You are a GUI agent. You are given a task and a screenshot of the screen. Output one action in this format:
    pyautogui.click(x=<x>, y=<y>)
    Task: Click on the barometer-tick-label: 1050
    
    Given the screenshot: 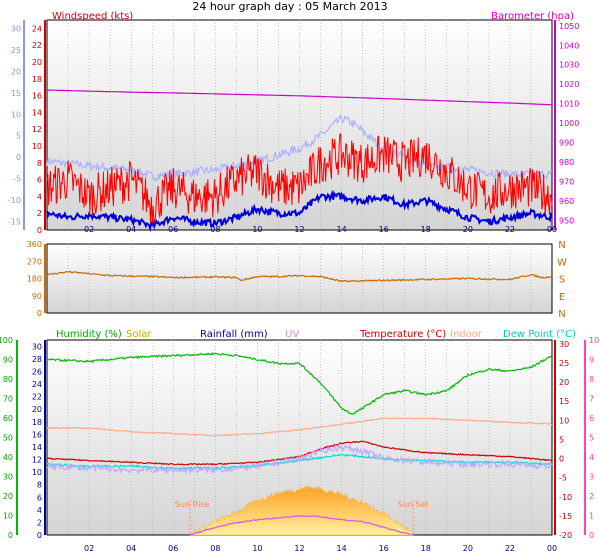 What is the action you would take?
    pyautogui.click(x=569, y=26)
    